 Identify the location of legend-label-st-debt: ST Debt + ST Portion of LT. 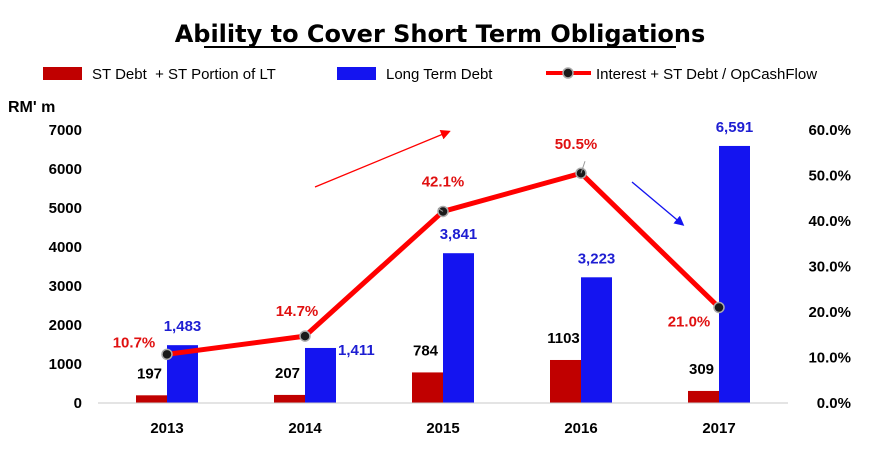
(184, 74).